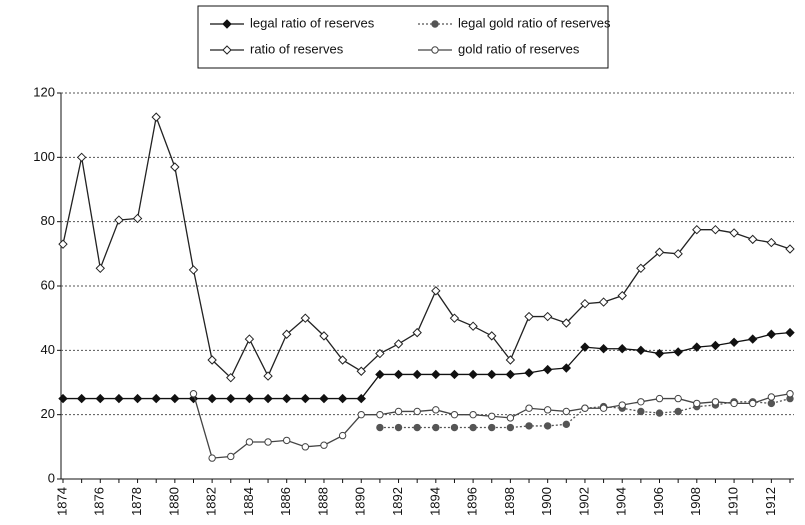  I want to click on x-tick-label: 1882, so click(211, 501).